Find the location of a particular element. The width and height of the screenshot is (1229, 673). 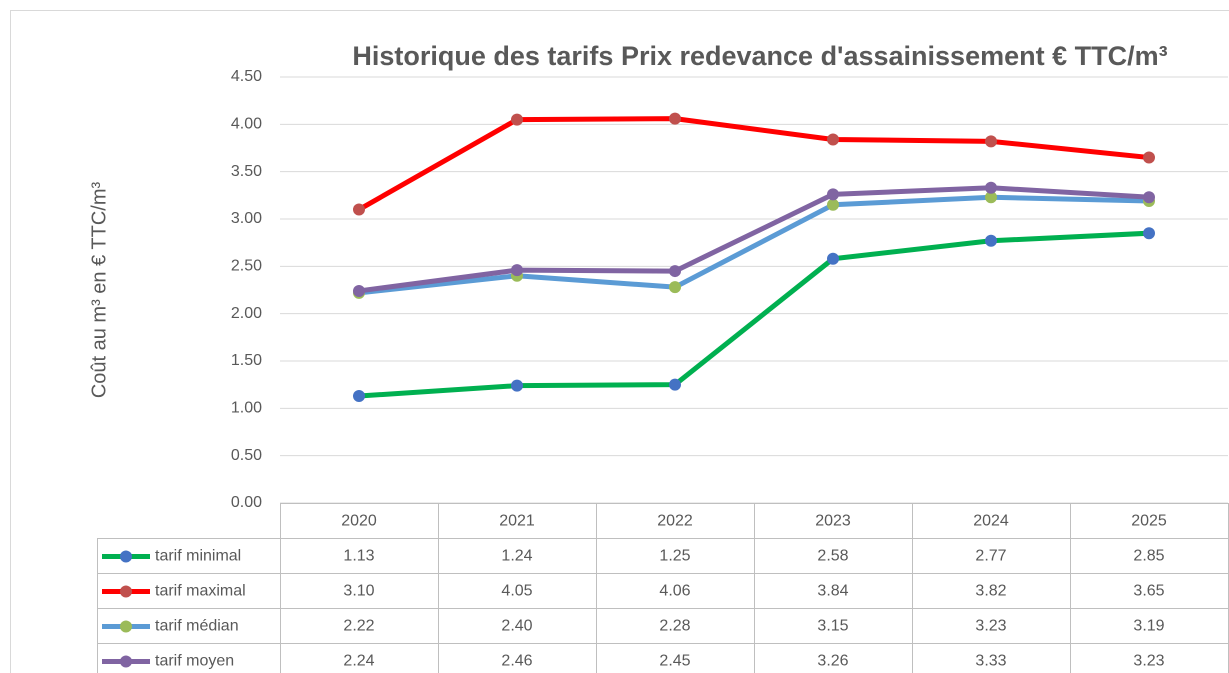

y-tick-label: 0.00 is located at coordinates (246, 502).